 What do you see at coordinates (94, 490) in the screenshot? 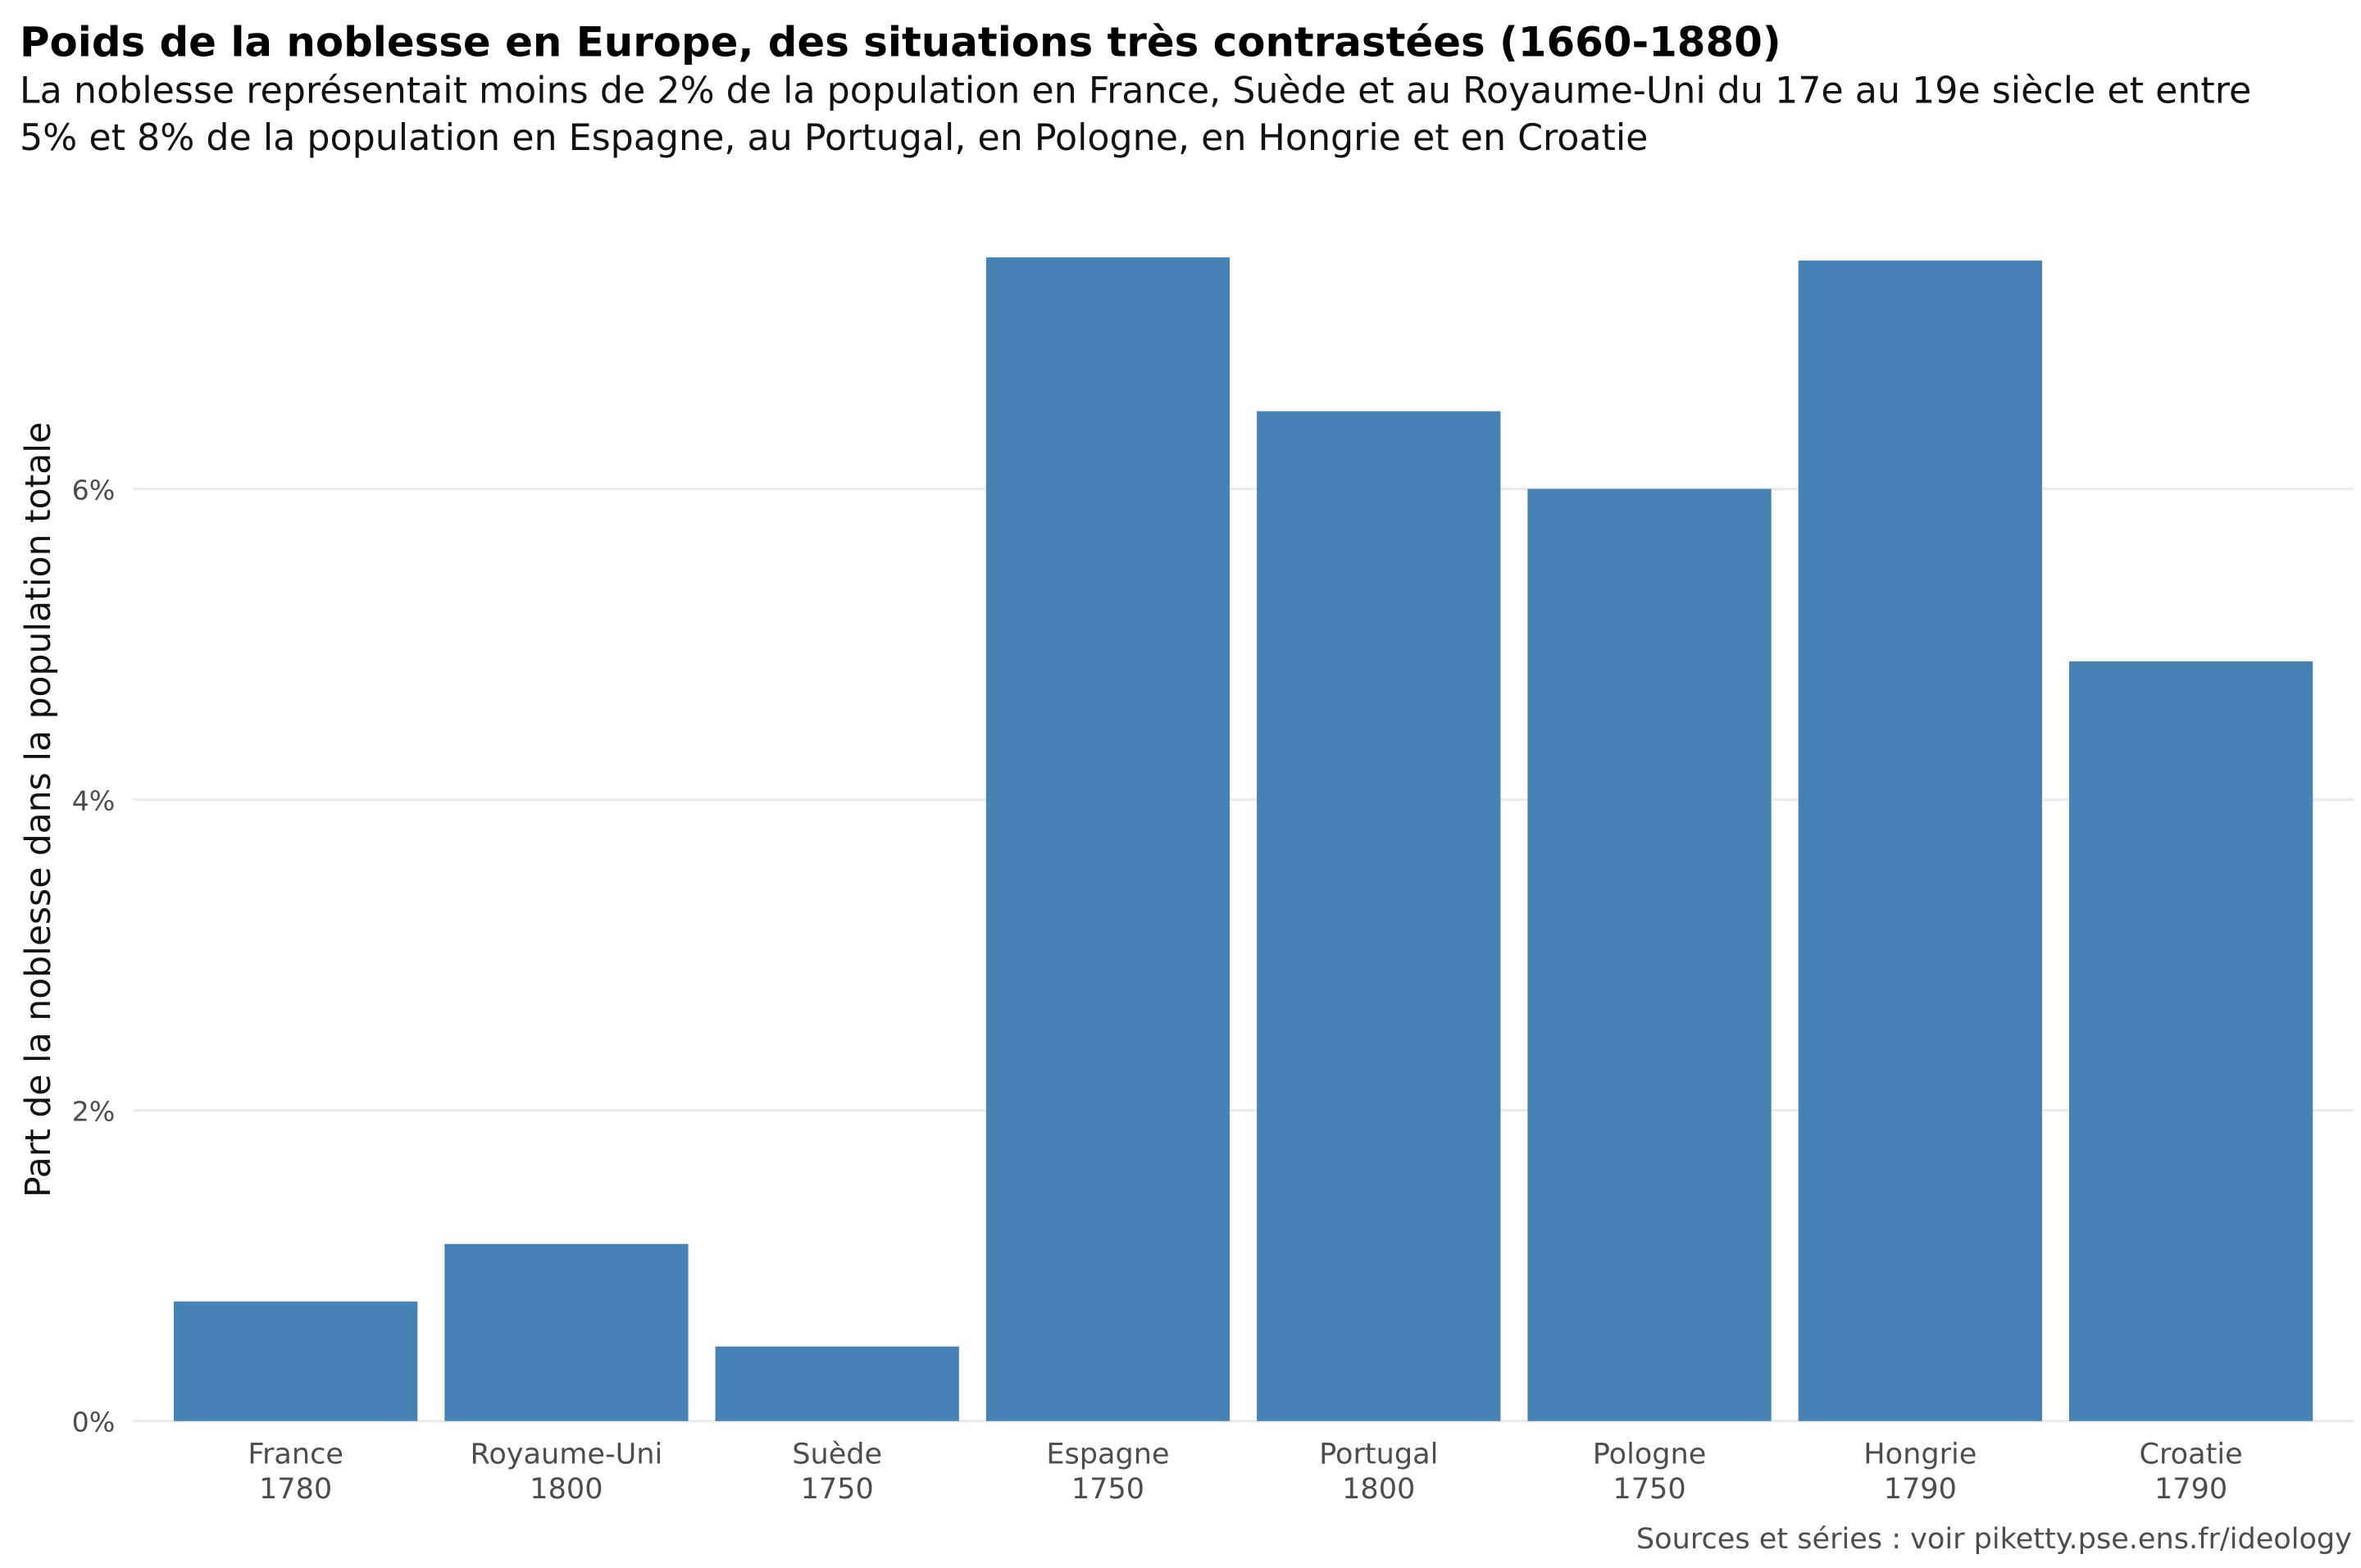
I see `y-tick-label: 6%` at bounding box center [94, 490].